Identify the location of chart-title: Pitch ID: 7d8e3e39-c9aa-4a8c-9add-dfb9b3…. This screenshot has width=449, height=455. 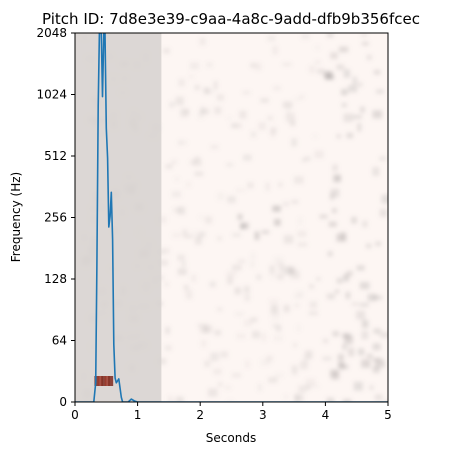
(231, 19).